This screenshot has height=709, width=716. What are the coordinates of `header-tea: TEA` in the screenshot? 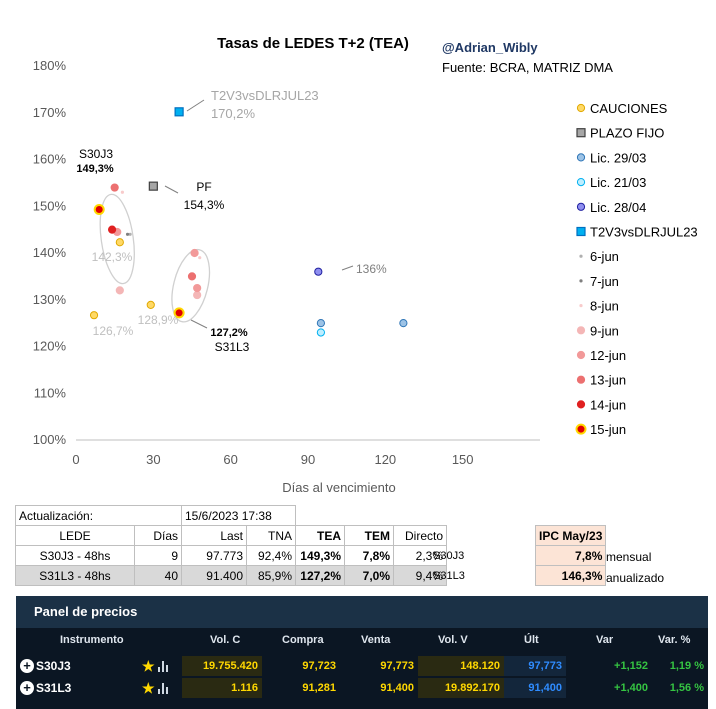 It's located at (320, 535).